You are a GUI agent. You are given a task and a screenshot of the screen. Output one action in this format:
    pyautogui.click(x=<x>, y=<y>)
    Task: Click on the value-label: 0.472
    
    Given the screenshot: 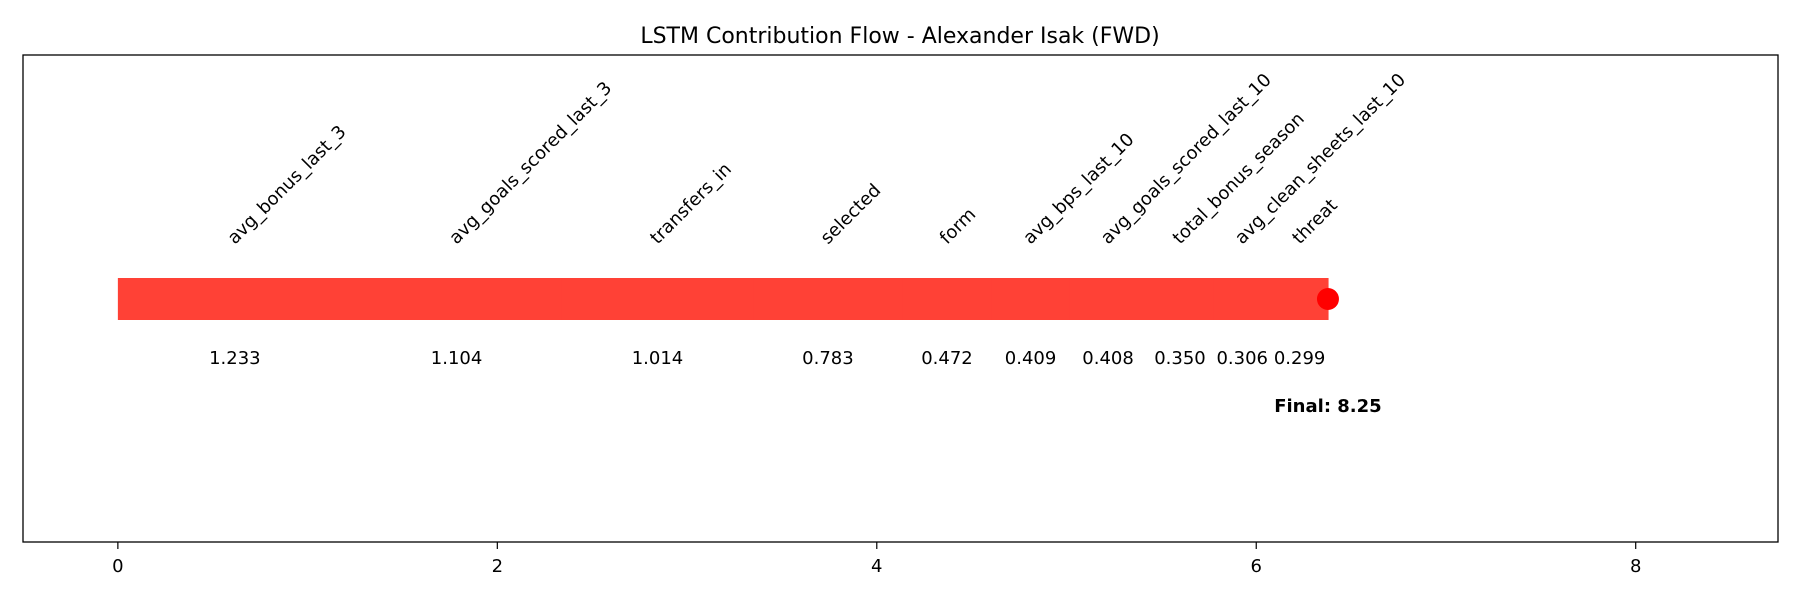 What is the action you would take?
    pyautogui.click(x=947, y=358)
    